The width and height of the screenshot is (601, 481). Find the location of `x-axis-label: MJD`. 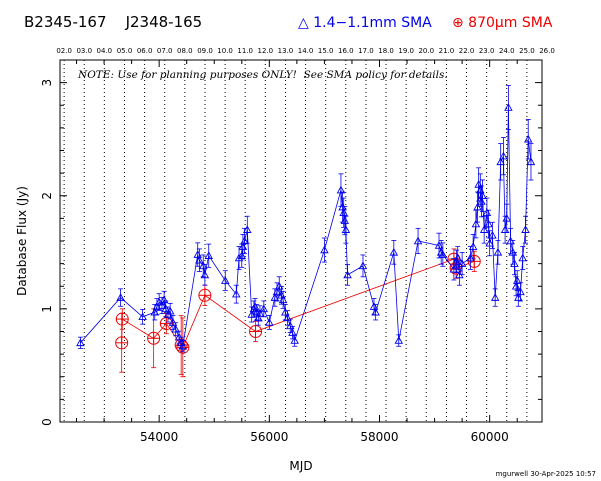

x-axis-label: MJD is located at coordinates (300, 466).